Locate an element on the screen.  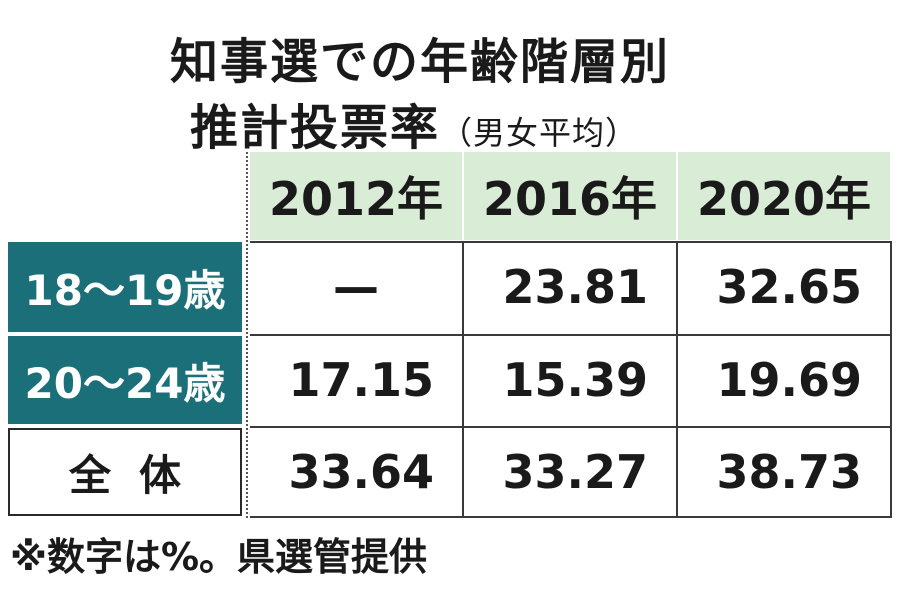
chart-title-sub: （男女平均） is located at coordinates (539, 133).